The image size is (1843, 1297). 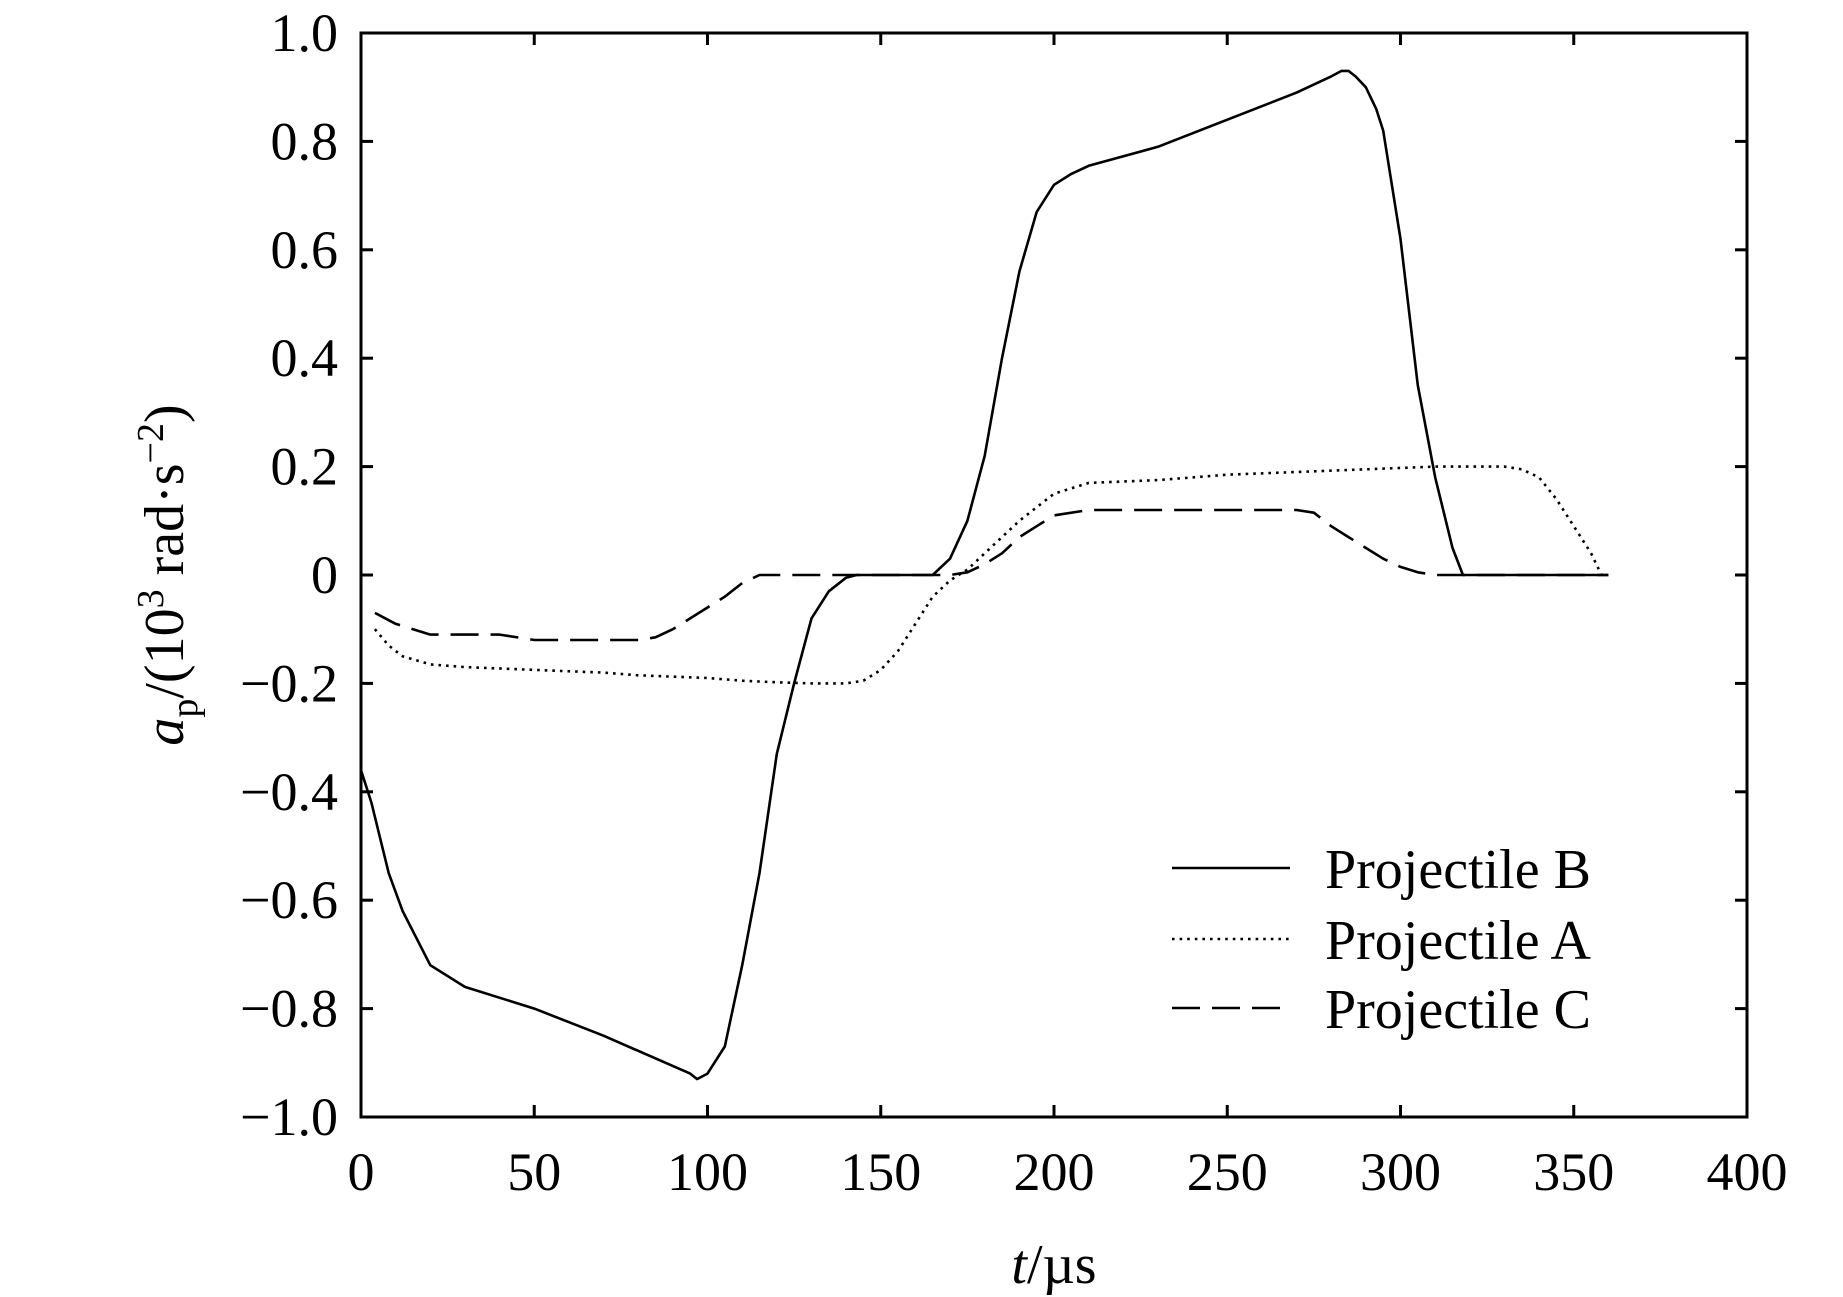 What do you see at coordinates (305, 250) in the screenshot?
I see `y-tick-label: 0.6` at bounding box center [305, 250].